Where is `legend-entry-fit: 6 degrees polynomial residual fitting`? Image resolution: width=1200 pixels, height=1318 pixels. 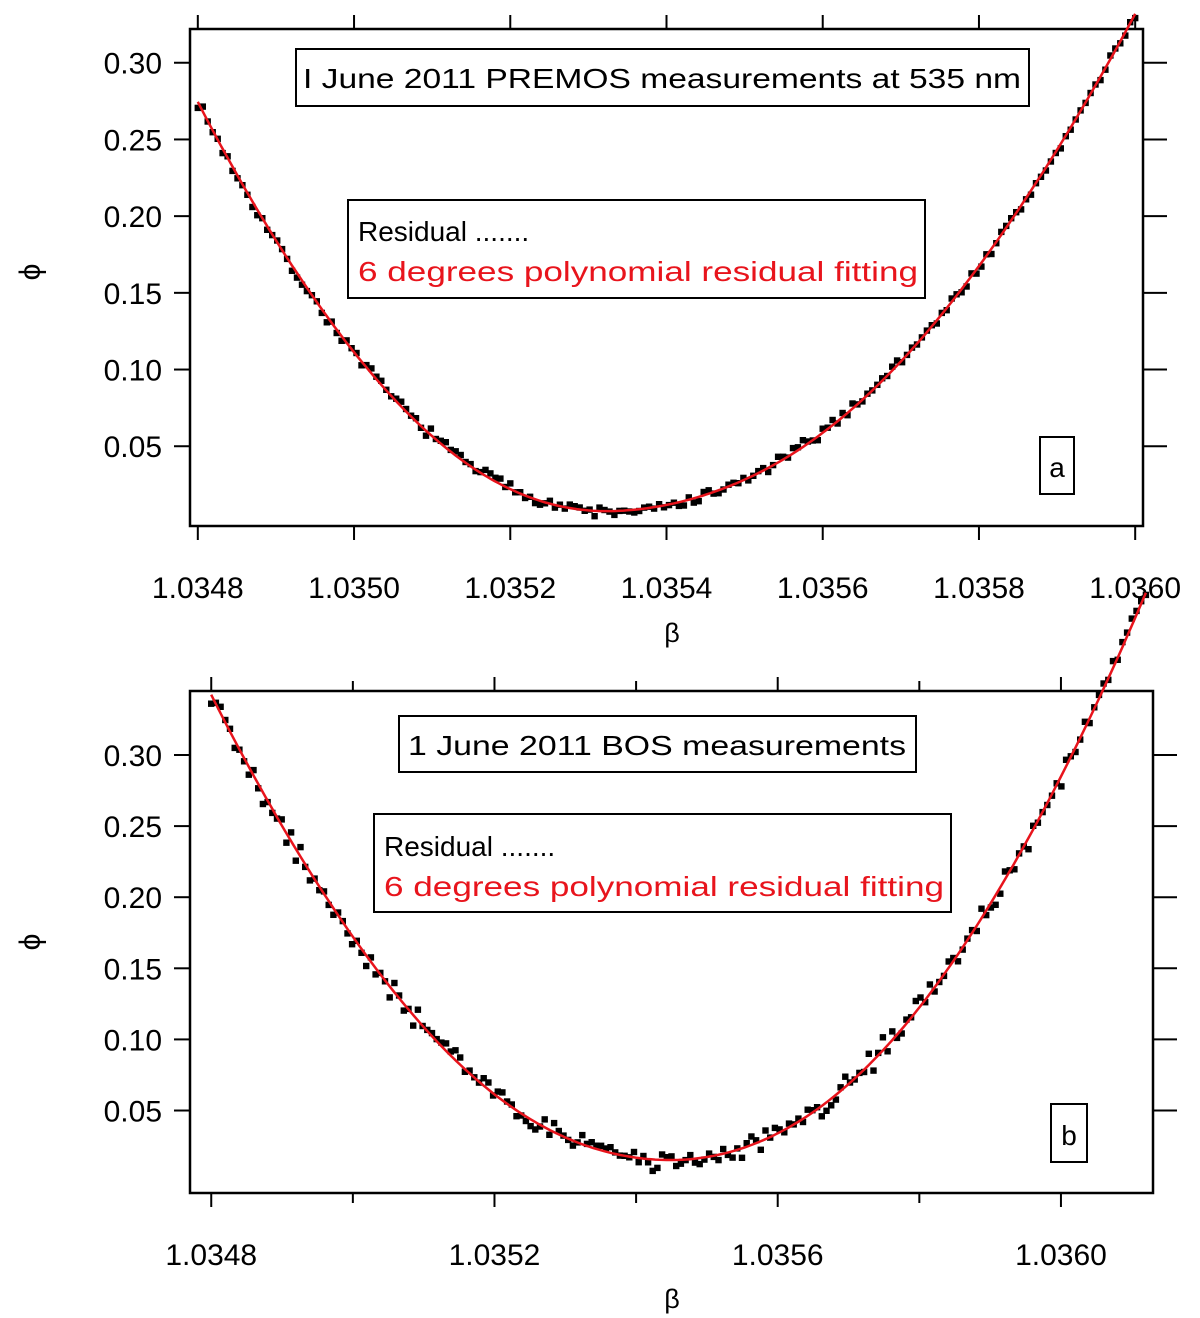 legend-entry-fit: 6 degrees polynomial residual fitting is located at coordinates (664, 886).